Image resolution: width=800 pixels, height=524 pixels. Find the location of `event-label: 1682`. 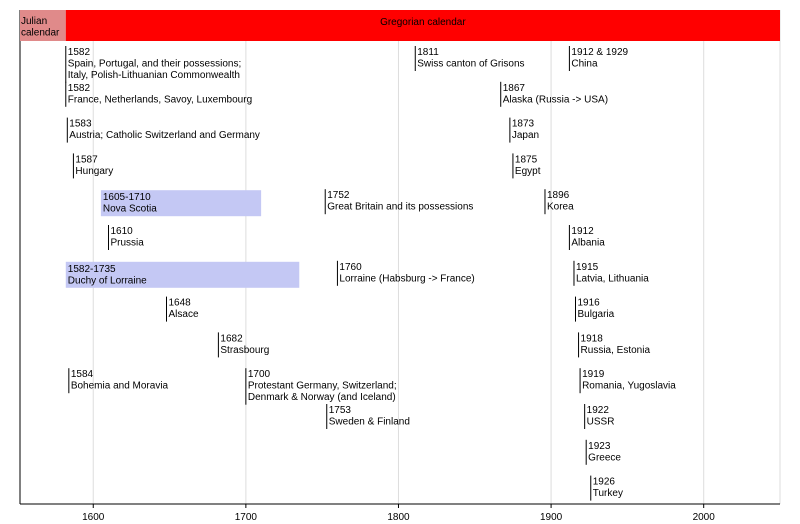

event-label: 1682 is located at coordinates (231, 338).